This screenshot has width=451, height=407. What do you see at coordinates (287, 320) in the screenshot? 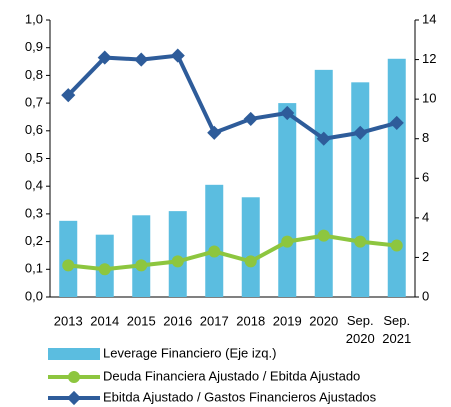
I see `x-tick-label: 2019` at bounding box center [287, 320].